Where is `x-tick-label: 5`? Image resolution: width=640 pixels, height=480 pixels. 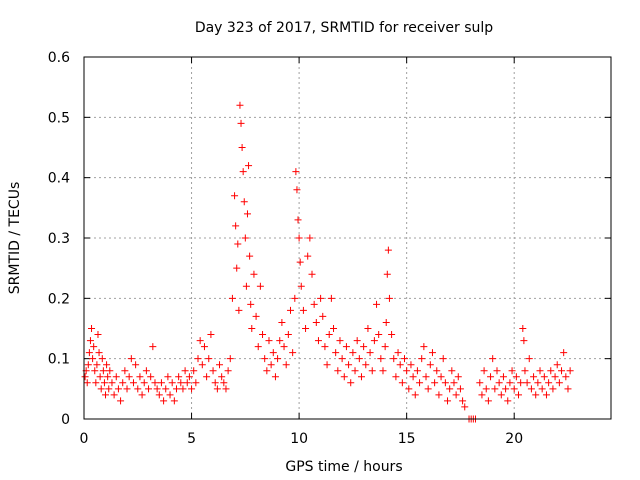 x-tick-label: 5 is located at coordinates (191, 439).